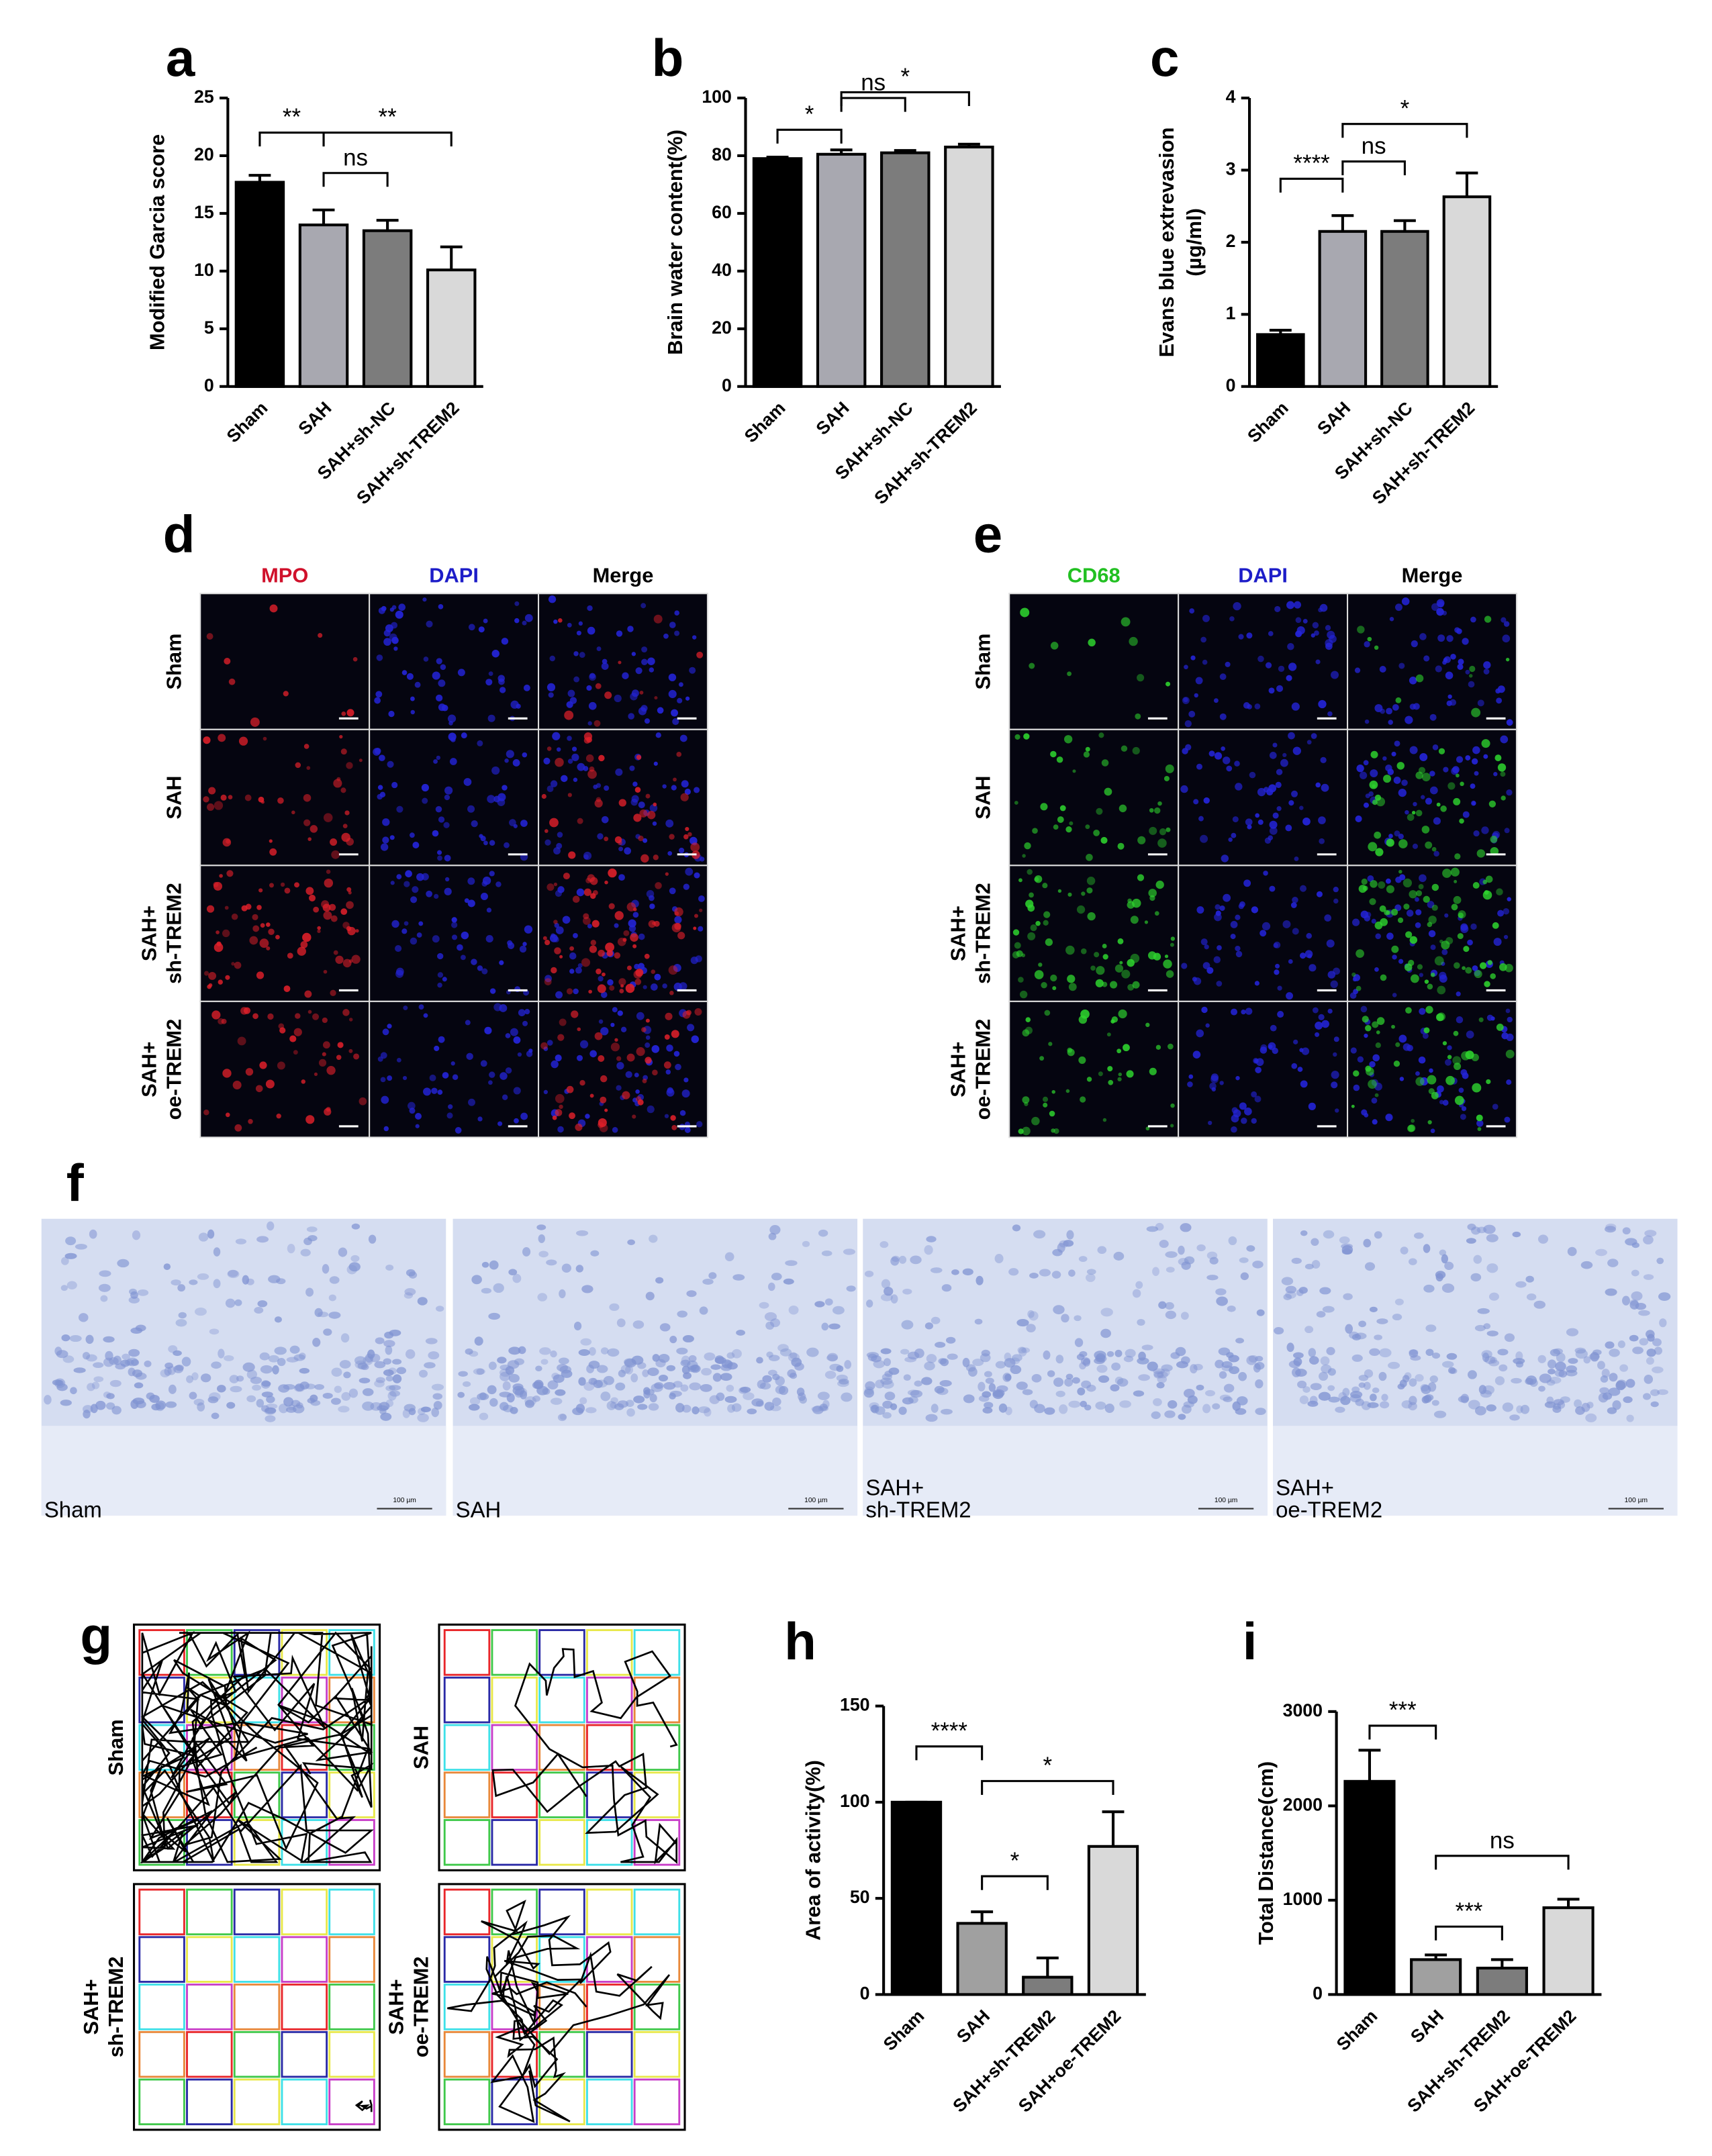 This screenshot has width=1712, height=2156. Describe the element at coordinates (1403, 1711) in the screenshot. I see `significance-label: ***` at that location.